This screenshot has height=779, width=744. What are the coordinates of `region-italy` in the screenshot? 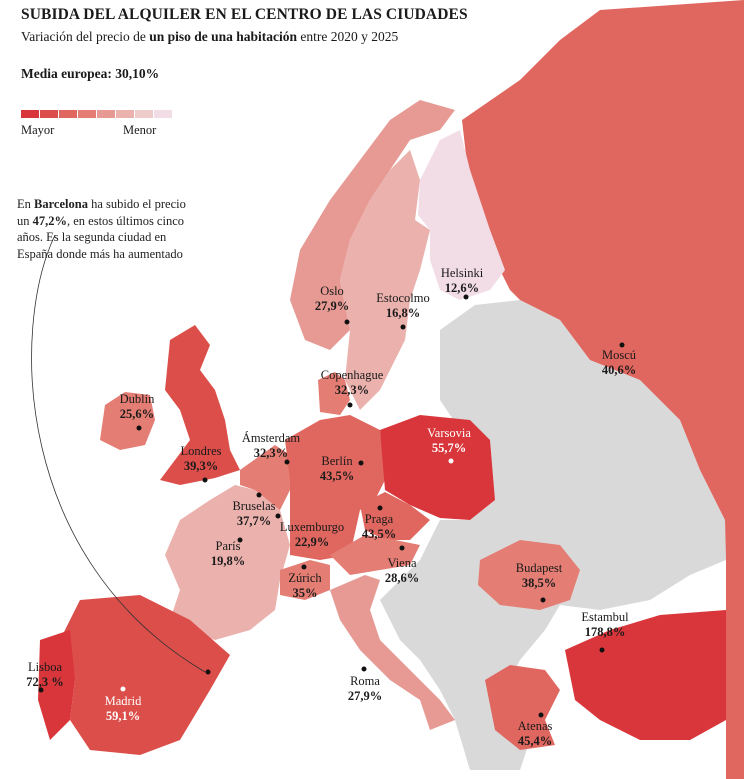 It's located at (392, 652).